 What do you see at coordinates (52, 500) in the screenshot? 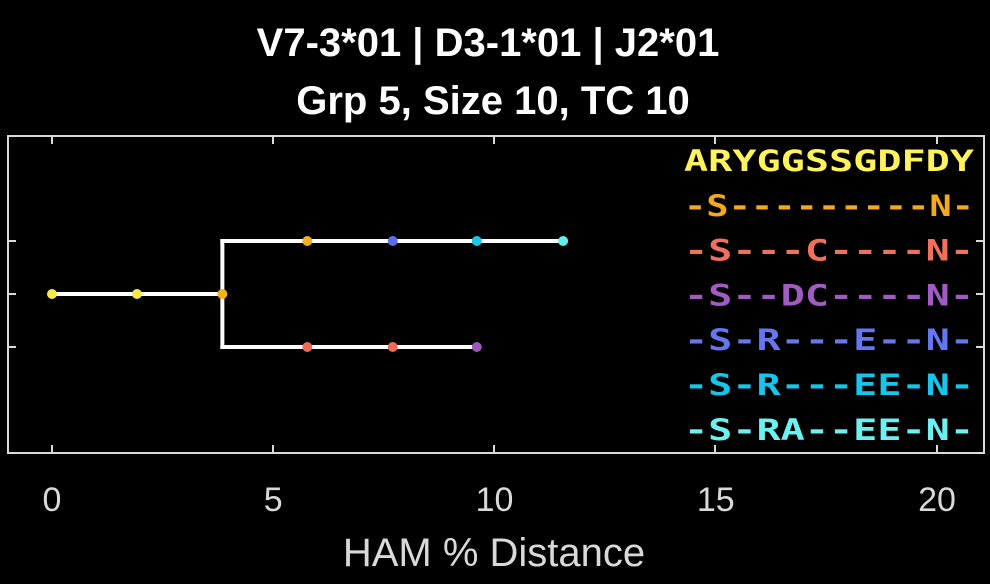
I see `x-tick-label-0: 0` at bounding box center [52, 500].